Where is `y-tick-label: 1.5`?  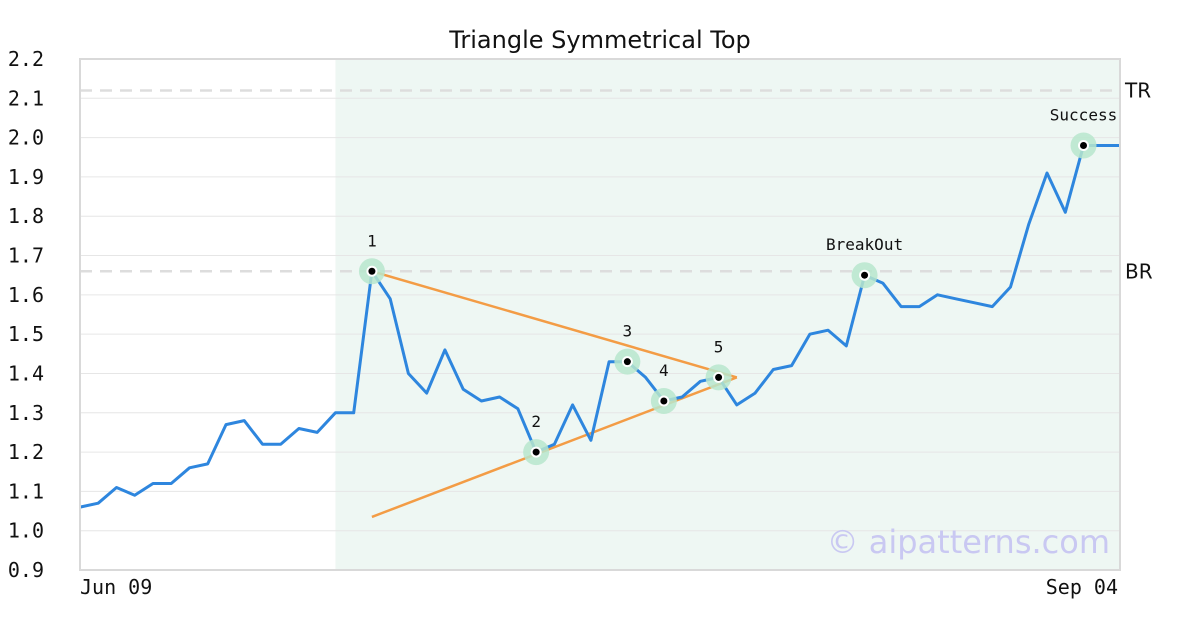
y-tick-label: 1.5 is located at coordinates (26, 334).